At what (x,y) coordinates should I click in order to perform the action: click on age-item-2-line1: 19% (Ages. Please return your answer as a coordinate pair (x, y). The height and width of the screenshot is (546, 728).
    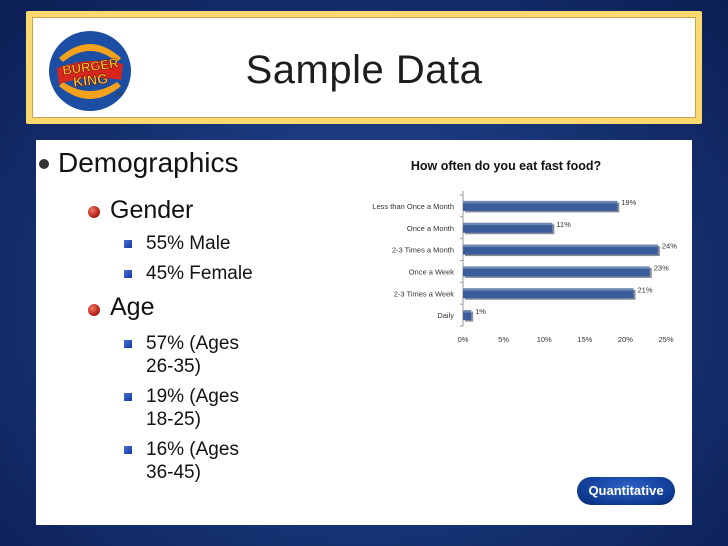
    Looking at the image, I should click on (192, 396).